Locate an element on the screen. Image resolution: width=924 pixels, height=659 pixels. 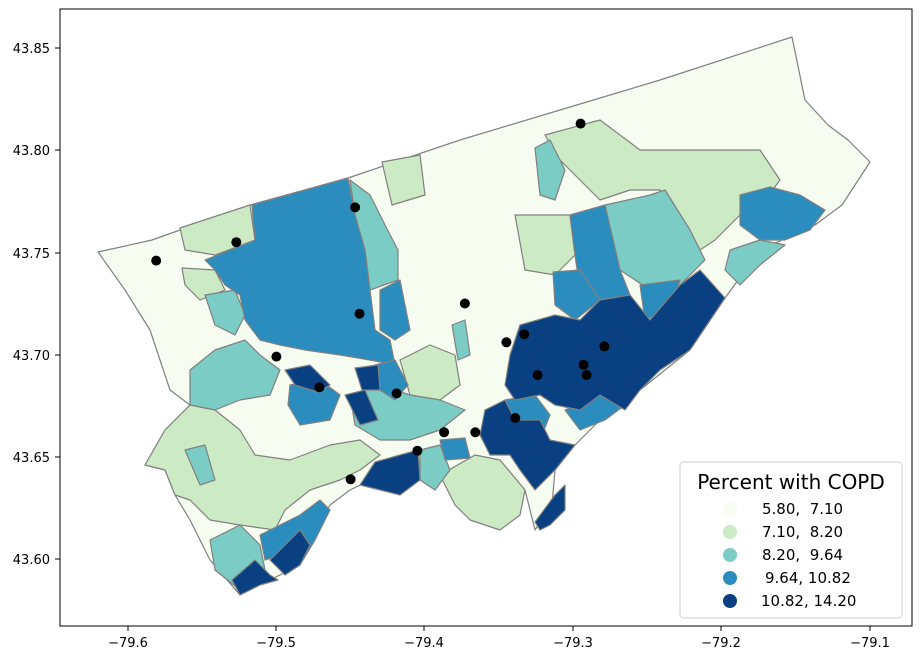
x-tick-label: −79.4 is located at coordinates (424, 643).